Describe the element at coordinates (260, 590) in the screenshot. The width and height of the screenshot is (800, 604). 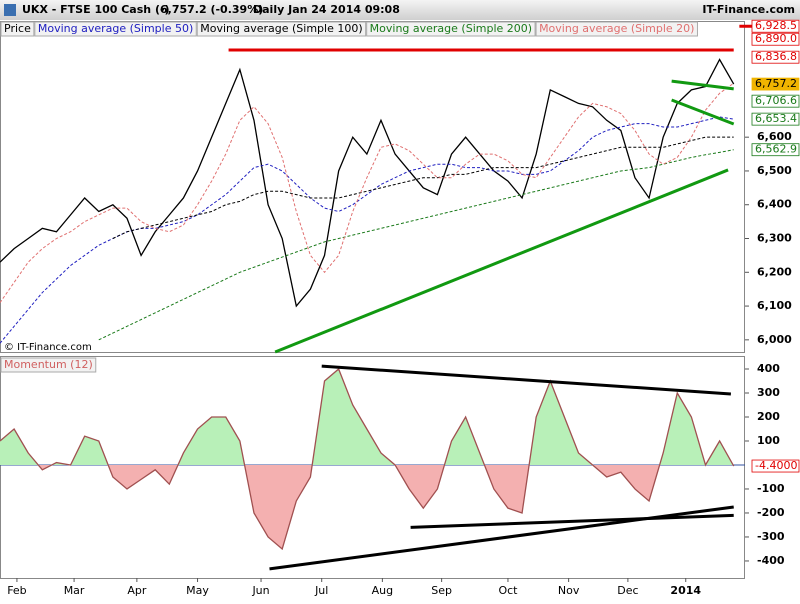
I see `x-tick-label: Jun` at that location.